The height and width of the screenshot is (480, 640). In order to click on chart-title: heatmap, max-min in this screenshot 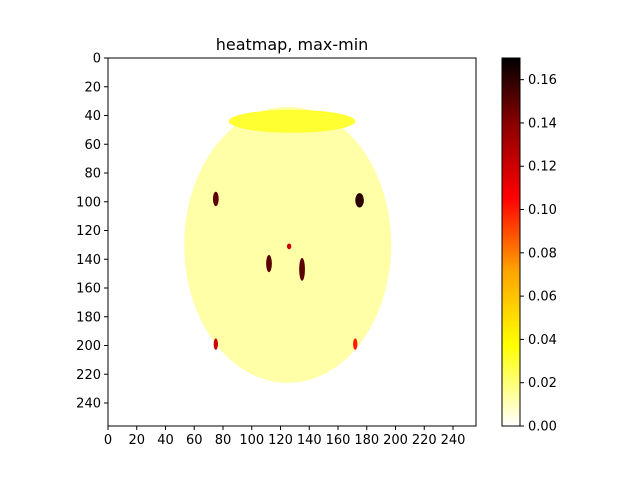, I will do `click(292, 44)`.